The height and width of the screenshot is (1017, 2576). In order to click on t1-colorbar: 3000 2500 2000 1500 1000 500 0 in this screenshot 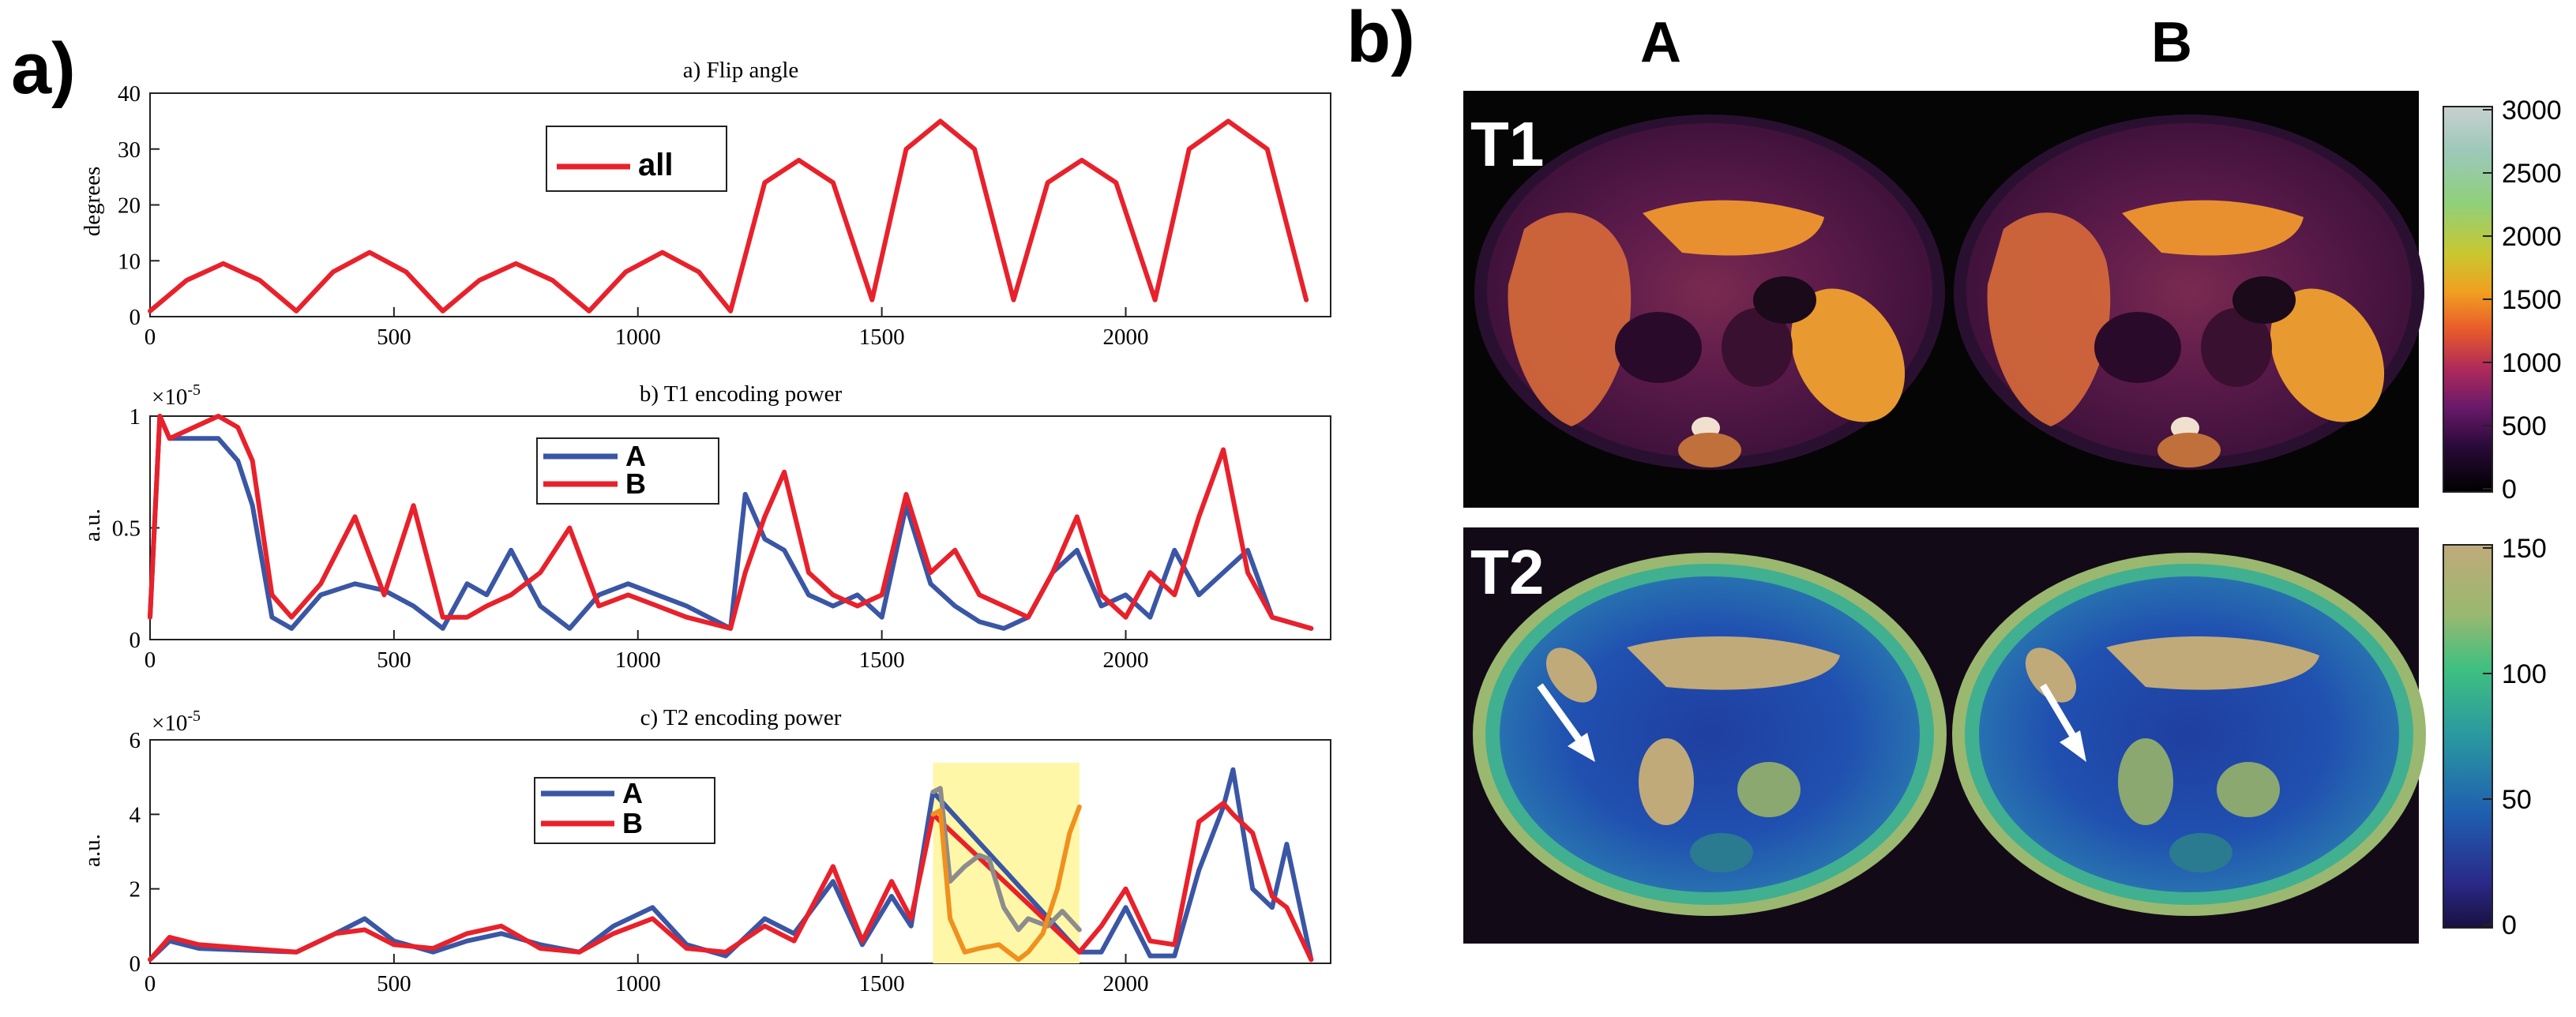, I will do `click(2502, 300)`.